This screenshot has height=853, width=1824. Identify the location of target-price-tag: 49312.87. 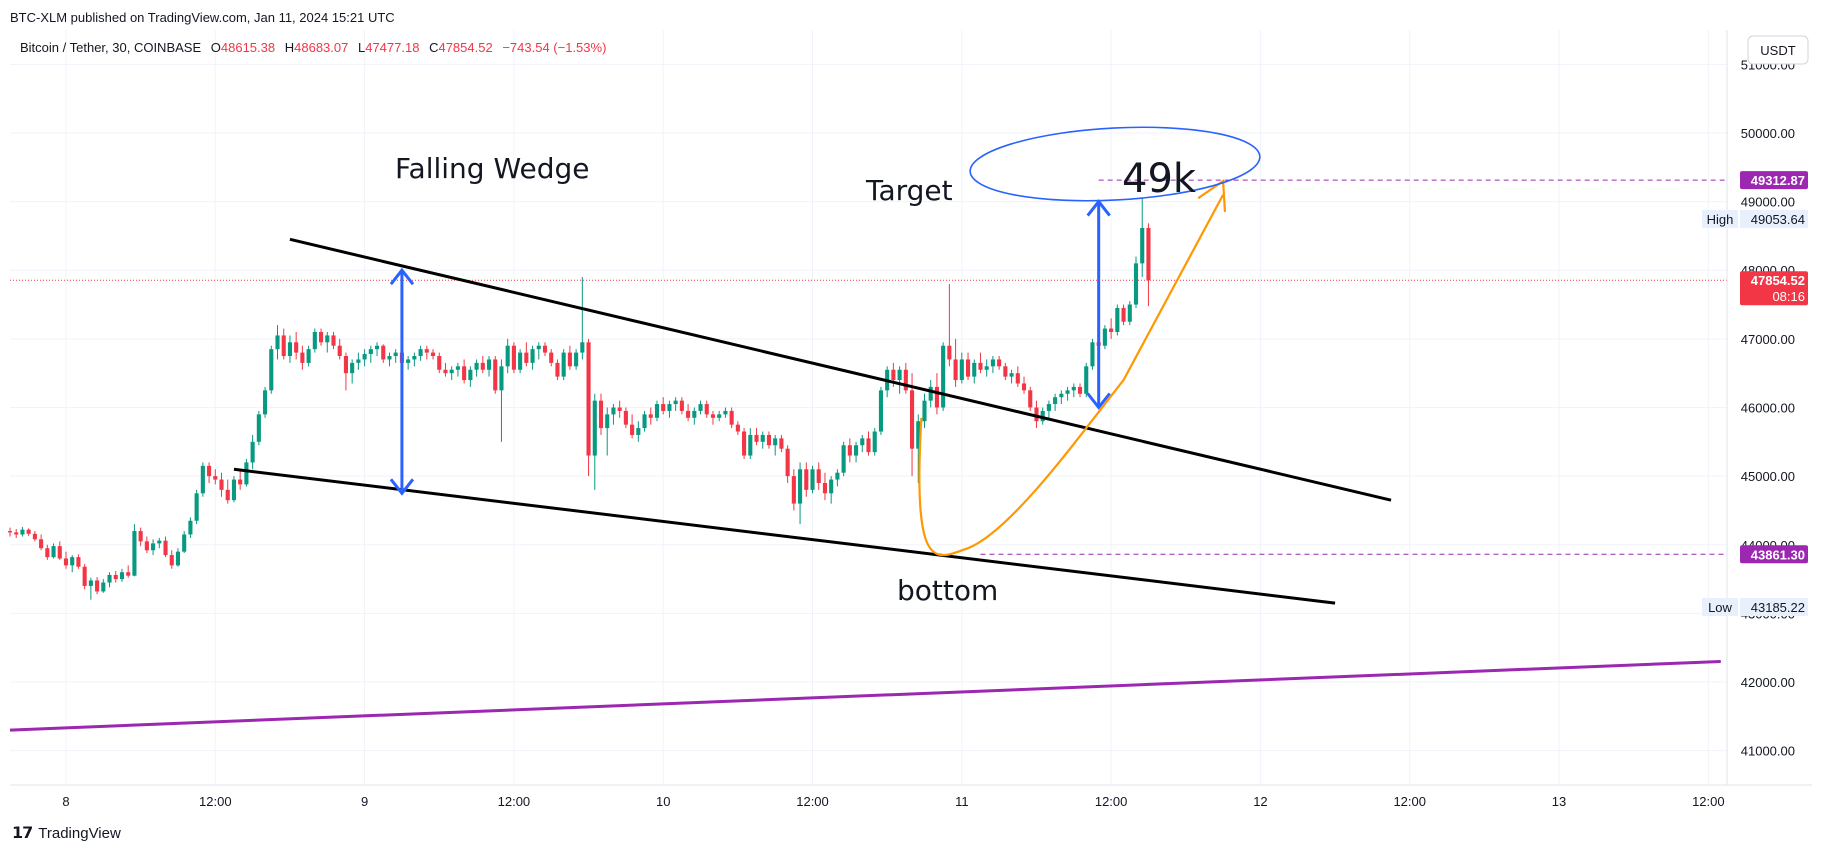
(1774, 180).